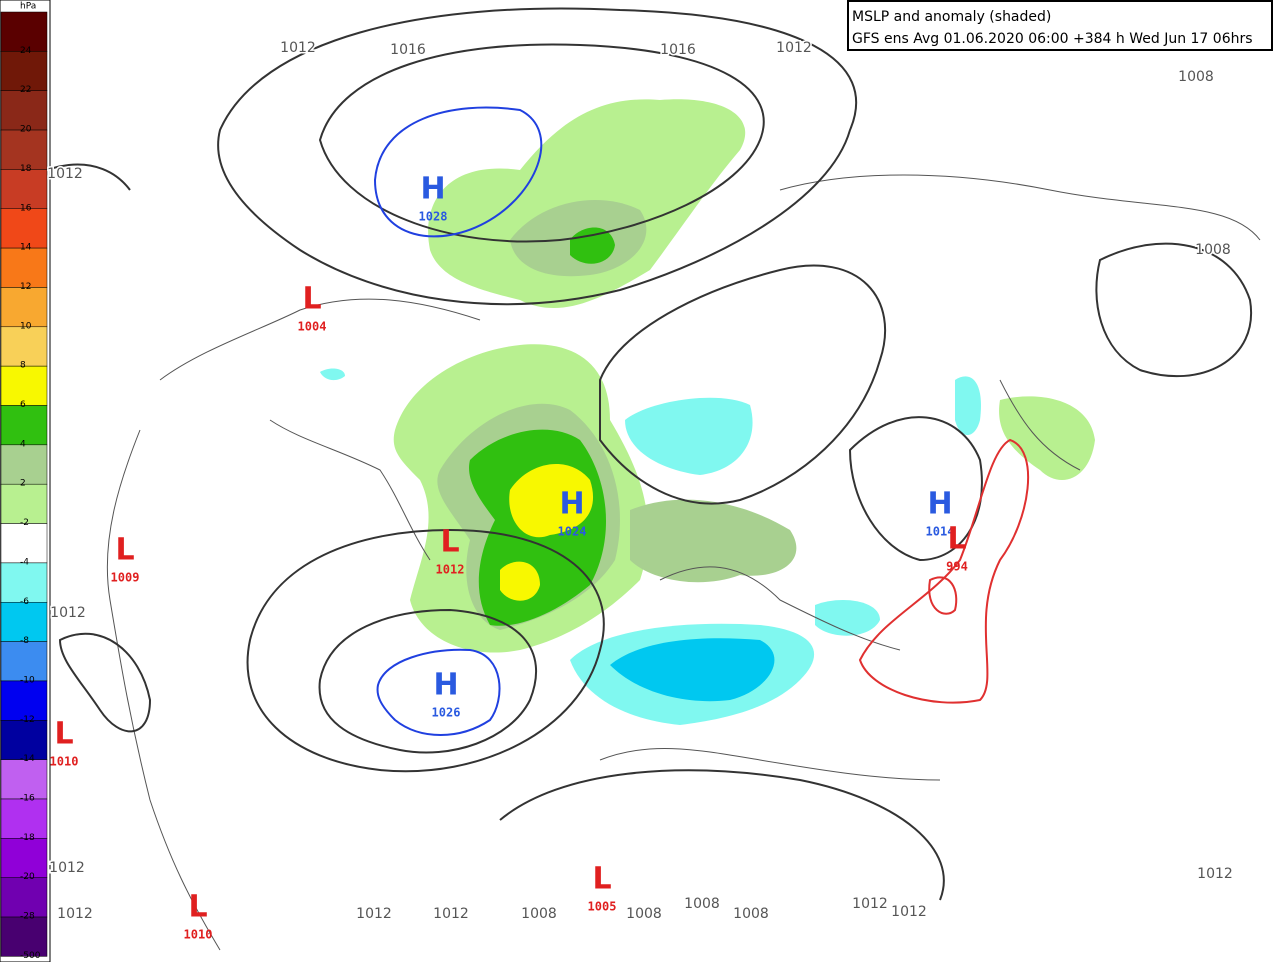 The height and width of the screenshot is (962, 1280). What do you see at coordinates (25, 287) in the screenshot?
I see `colorbar-label: 12` at bounding box center [25, 287].